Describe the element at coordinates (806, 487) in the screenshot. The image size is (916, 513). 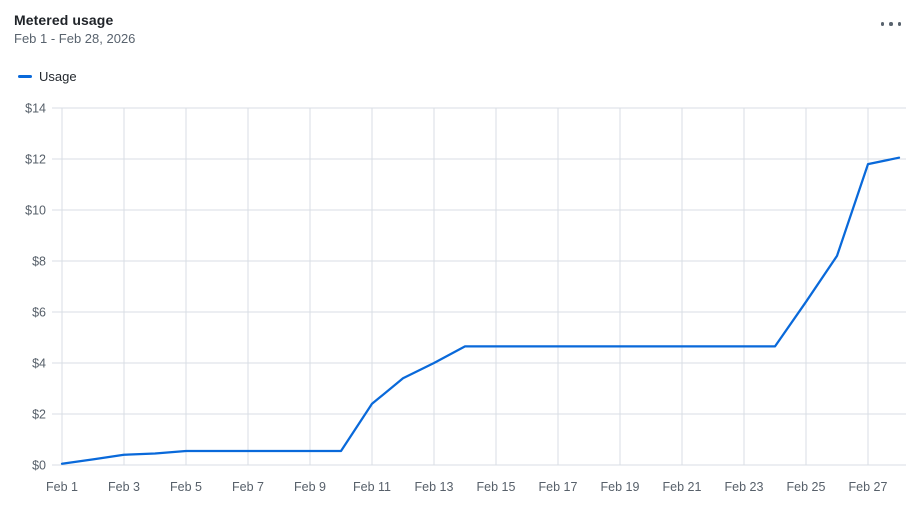
I see `x-axis-label: Feb 25` at that location.